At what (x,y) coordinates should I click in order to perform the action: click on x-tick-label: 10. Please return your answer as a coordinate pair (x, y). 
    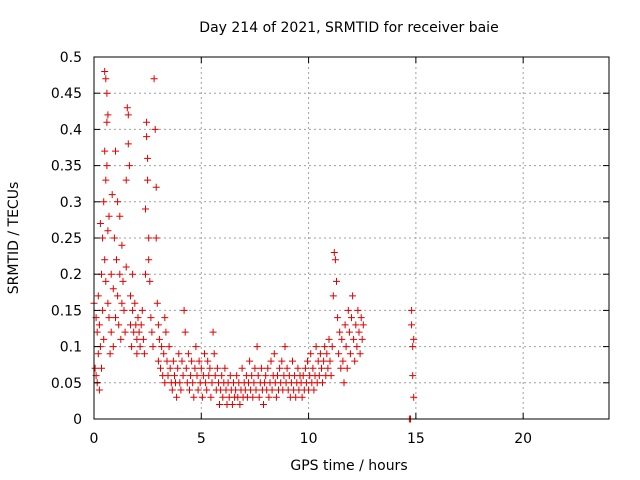
    Looking at the image, I should click on (309, 439).